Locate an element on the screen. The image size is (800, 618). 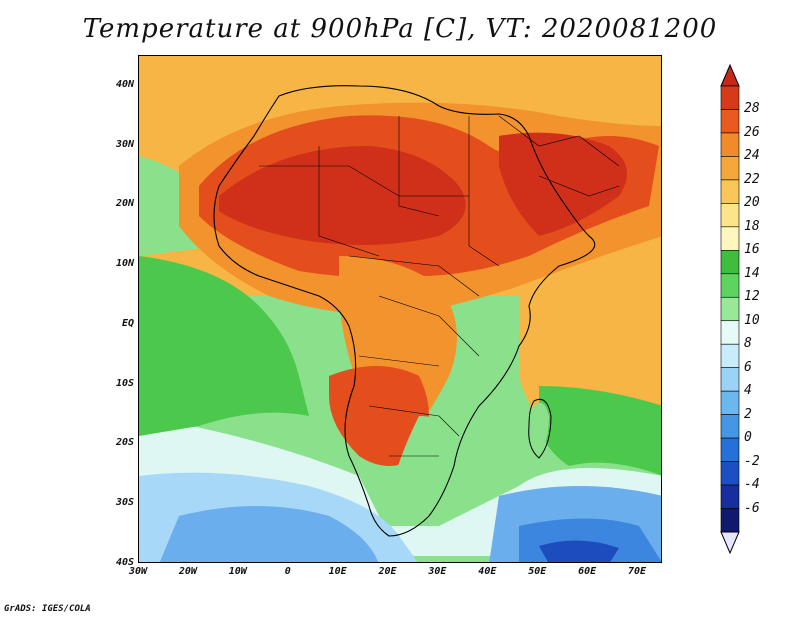
lat-tick-label: 10N is located at coordinates (124, 264).